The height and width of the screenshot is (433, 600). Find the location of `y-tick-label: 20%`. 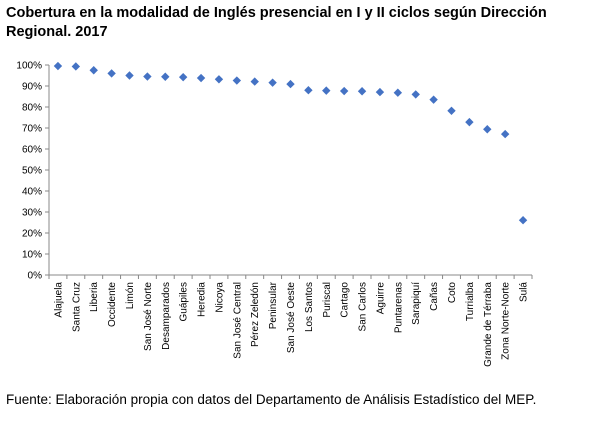

y-tick-label: 20% is located at coordinates (32, 234).